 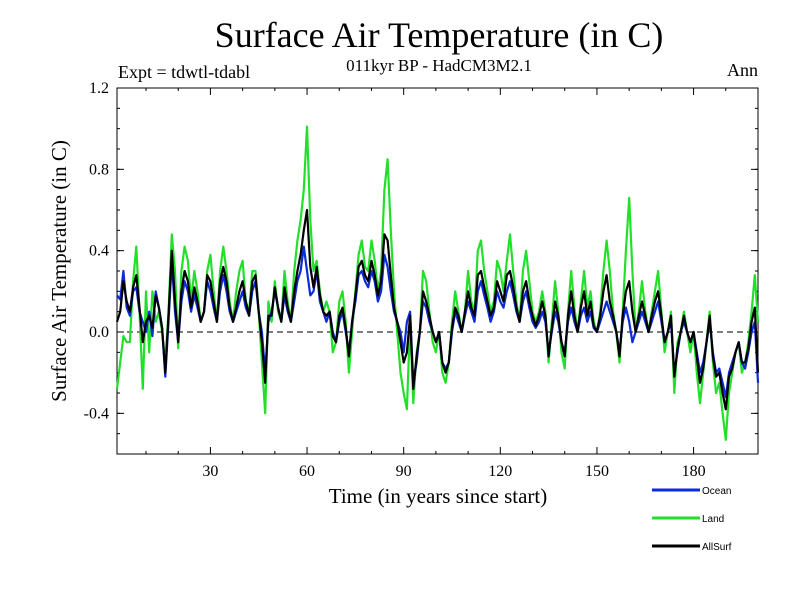 What do you see at coordinates (99, 251) in the screenshot?
I see `y-tick-label: 0.4` at bounding box center [99, 251].